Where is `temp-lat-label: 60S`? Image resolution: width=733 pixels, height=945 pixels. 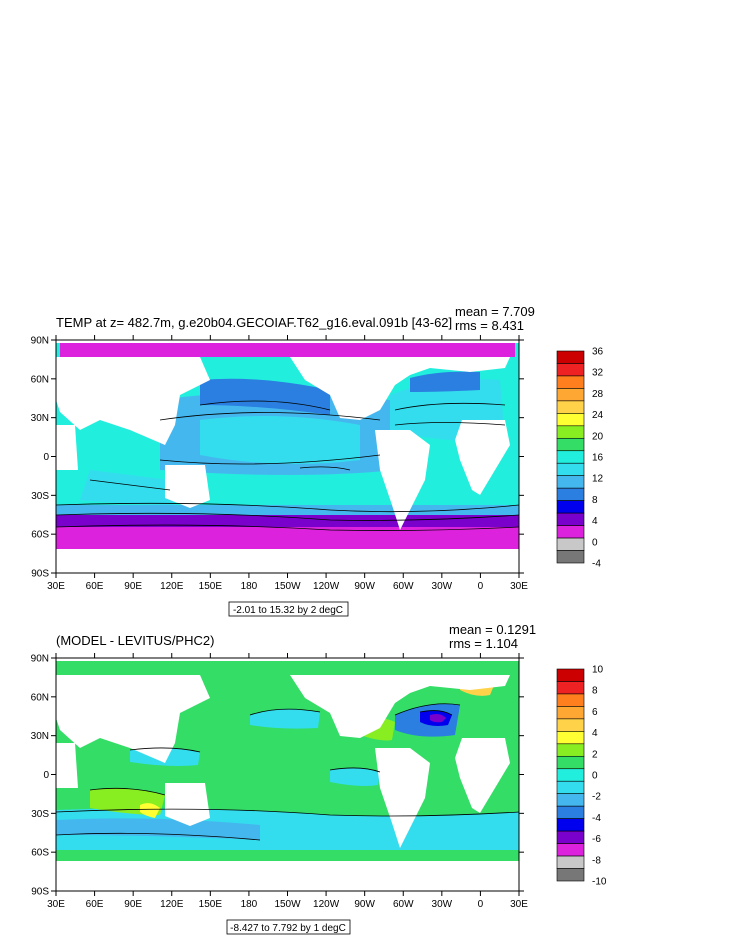 temp-lat-label: 60S is located at coordinates (40, 535).